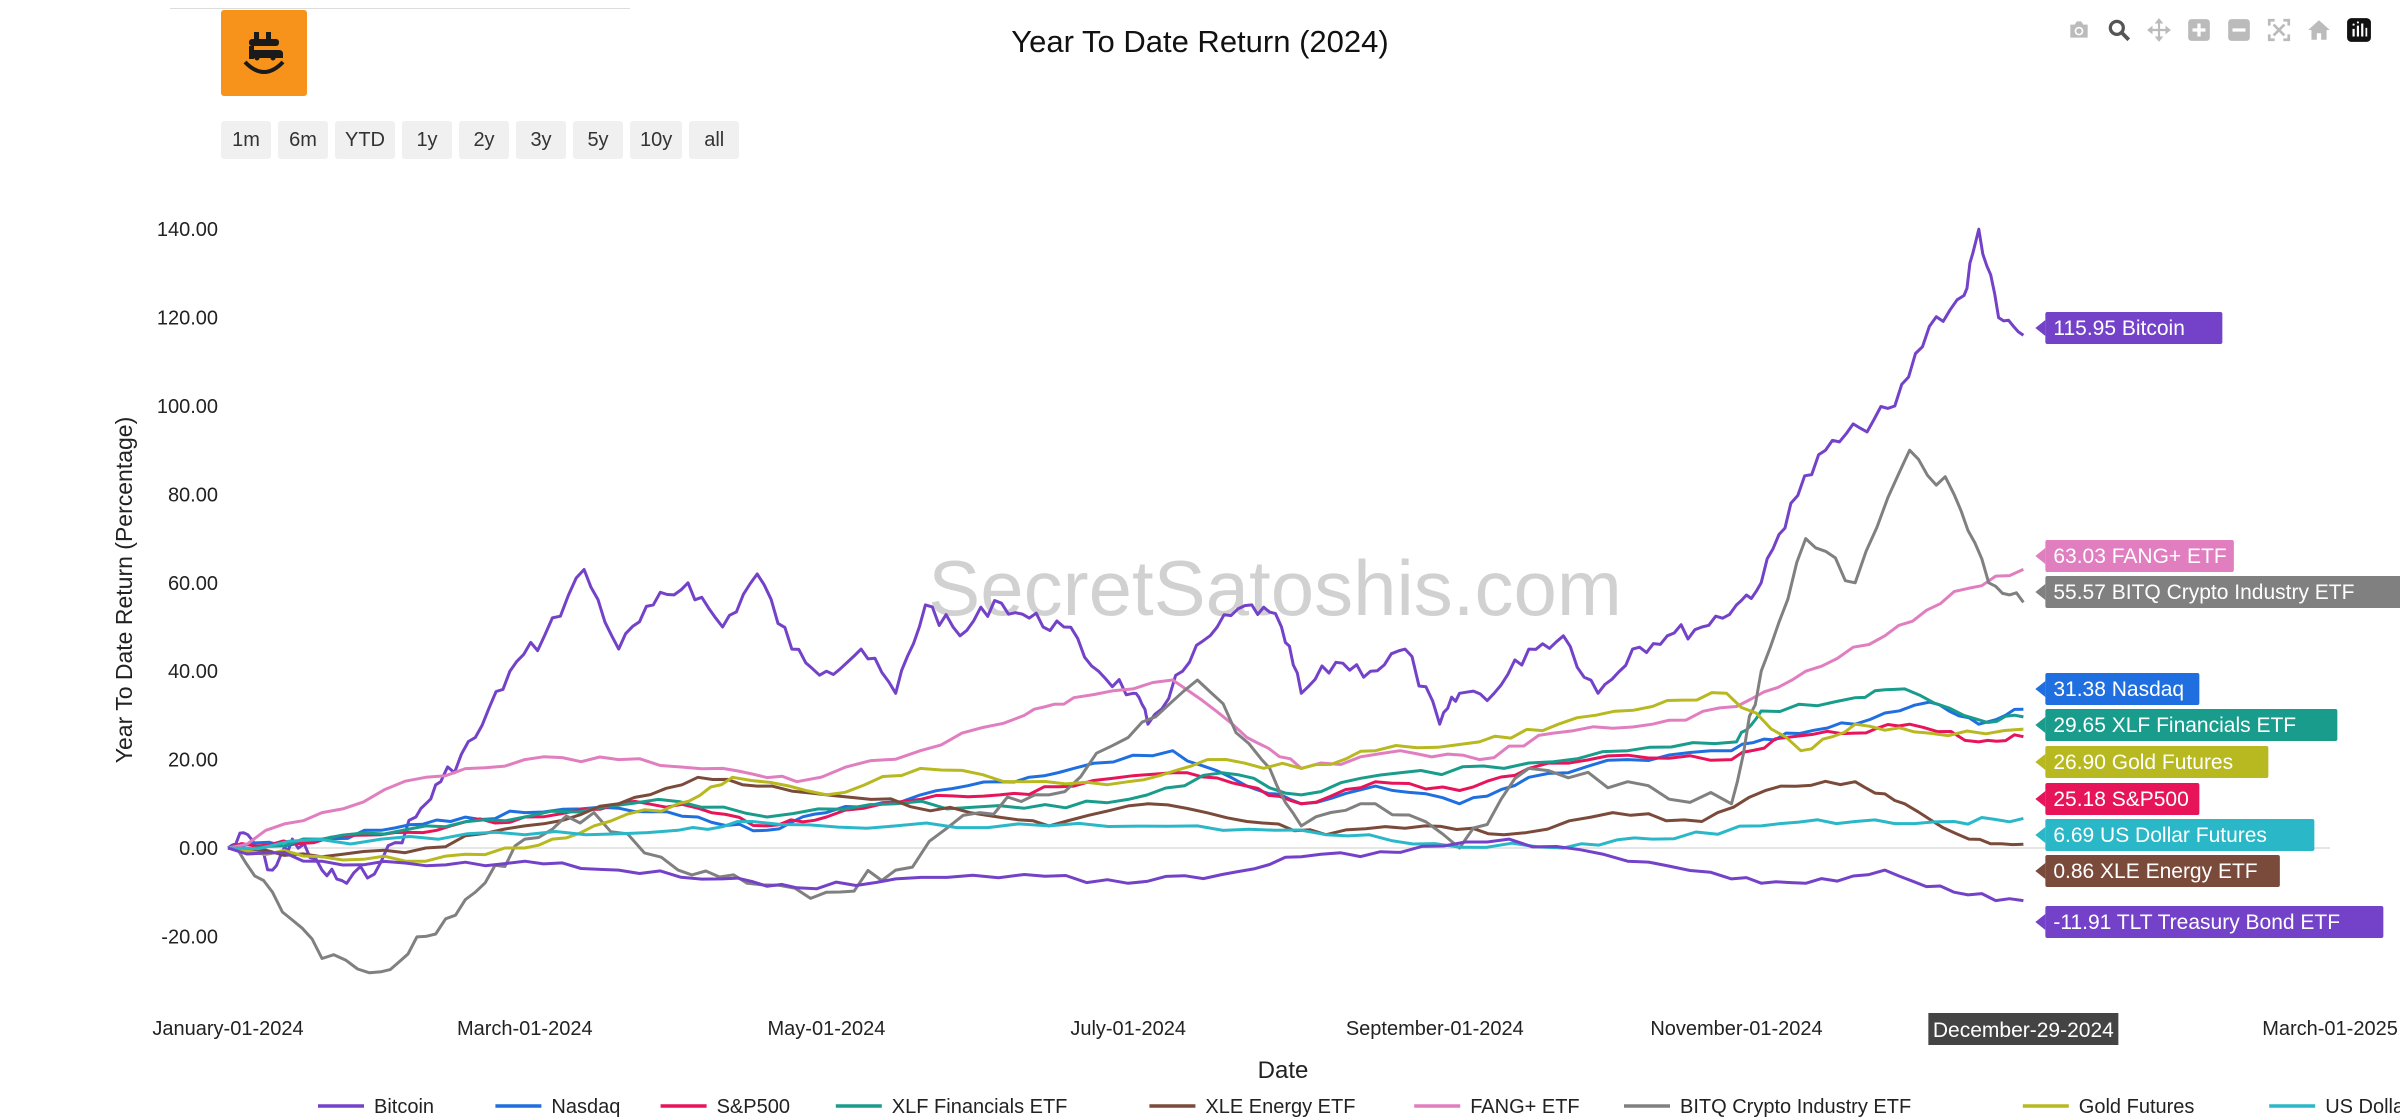 This screenshot has width=2400, height=1118. What do you see at coordinates (2078, 29) in the screenshot?
I see `camera-icon` at bounding box center [2078, 29].